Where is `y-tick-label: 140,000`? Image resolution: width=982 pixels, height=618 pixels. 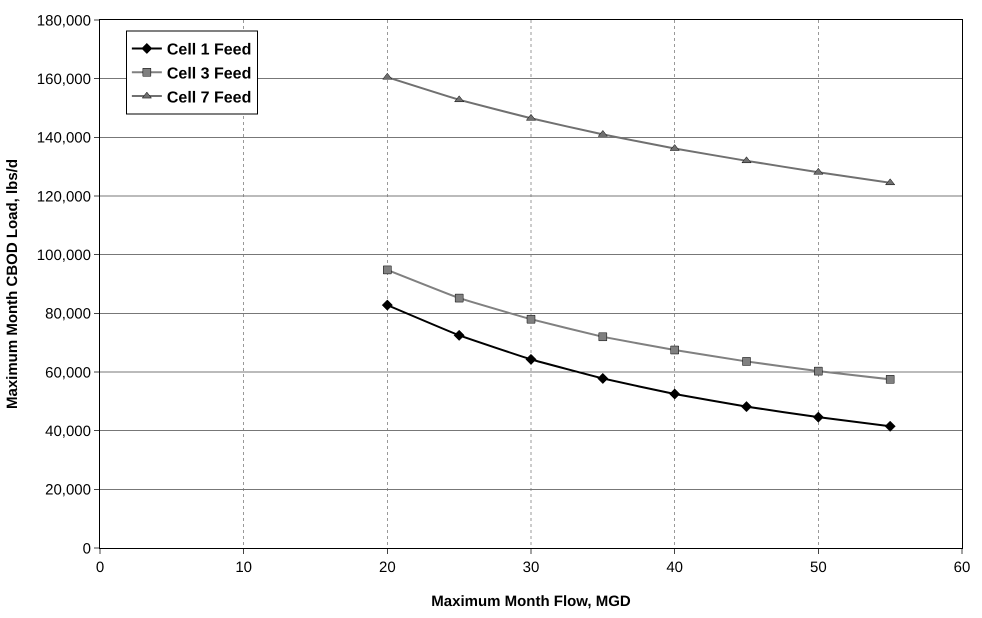
y-tick-label: 140,000 is located at coordinates (63, 138).